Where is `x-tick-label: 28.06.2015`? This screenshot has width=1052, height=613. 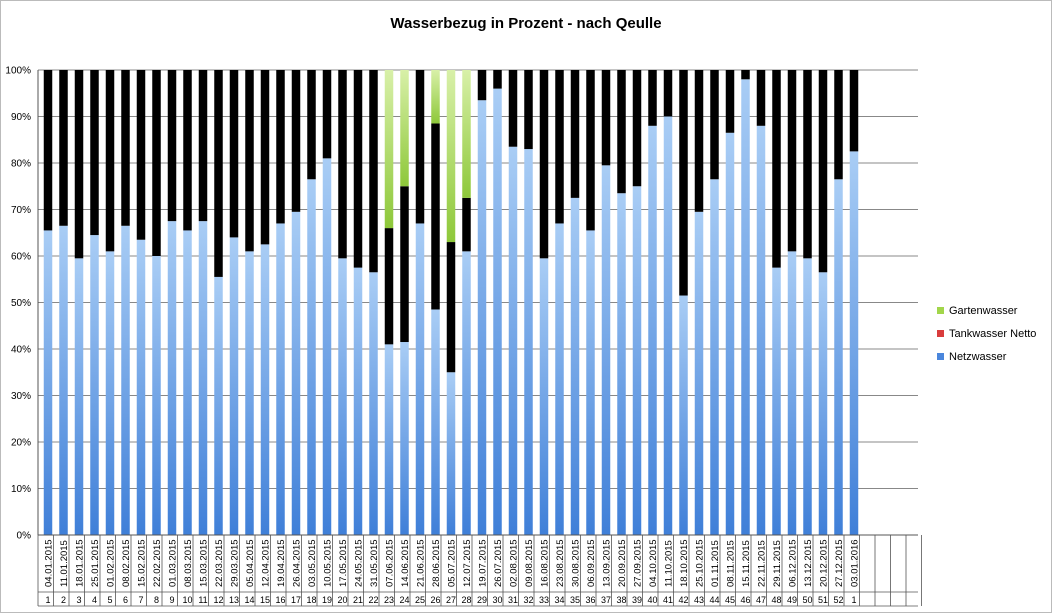 x-tick-label: 28.06.2015 is located at coordinates (436, 563).